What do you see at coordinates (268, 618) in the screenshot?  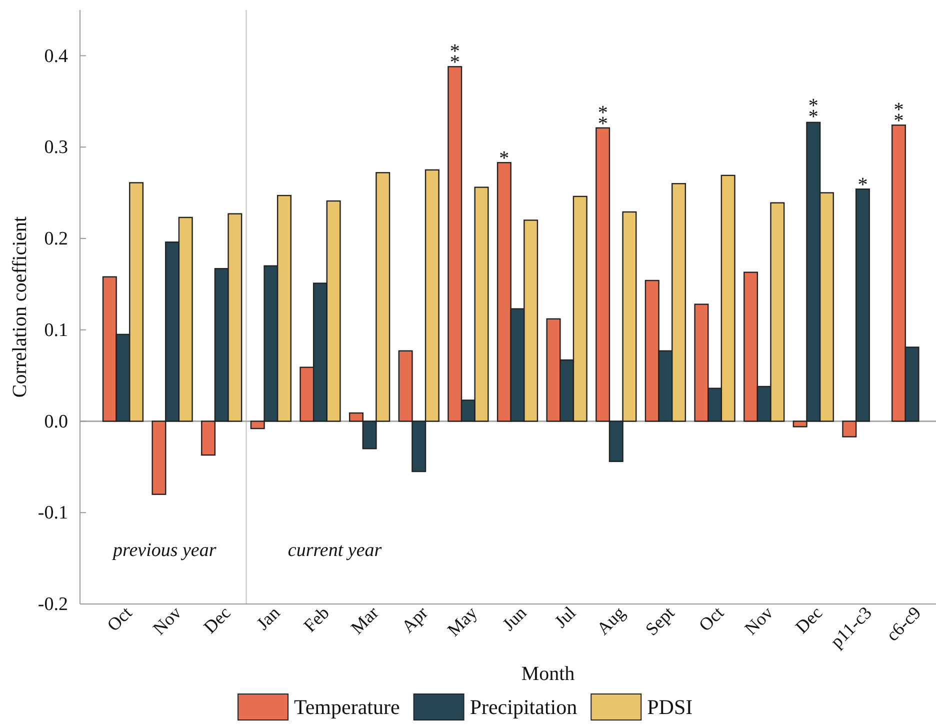 I see `x-tick-label: Jan` at bounding box center [268, 618].